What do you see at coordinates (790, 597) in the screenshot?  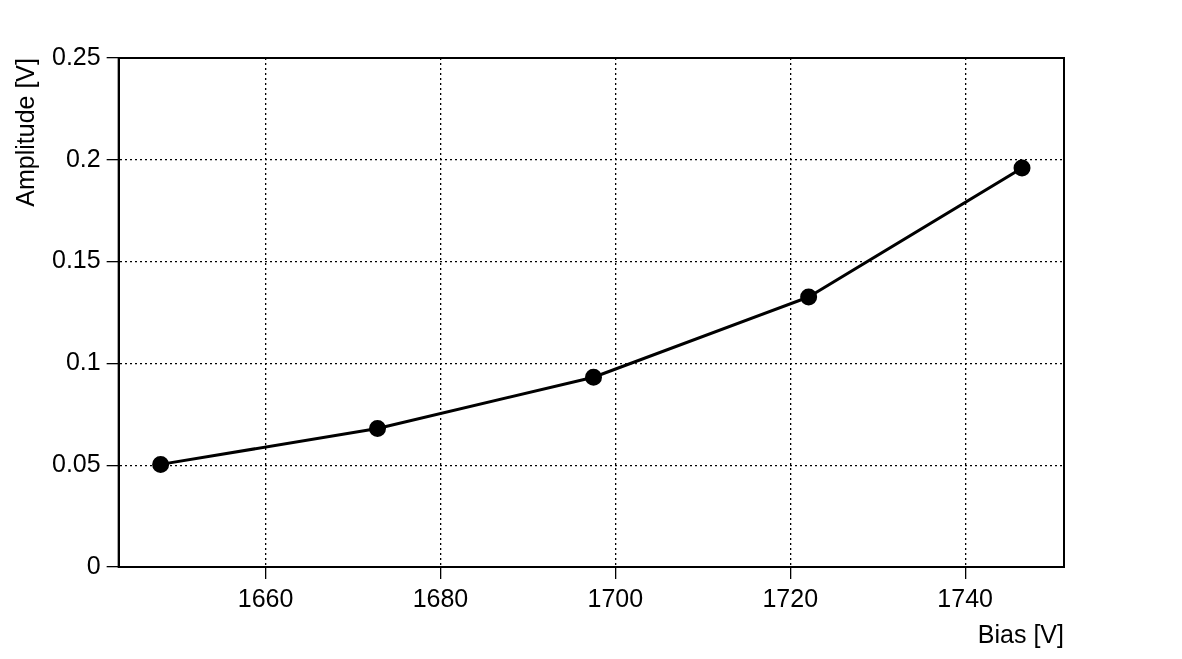 I see `x-tick-label: 1720` at bounding box center [790, 597].